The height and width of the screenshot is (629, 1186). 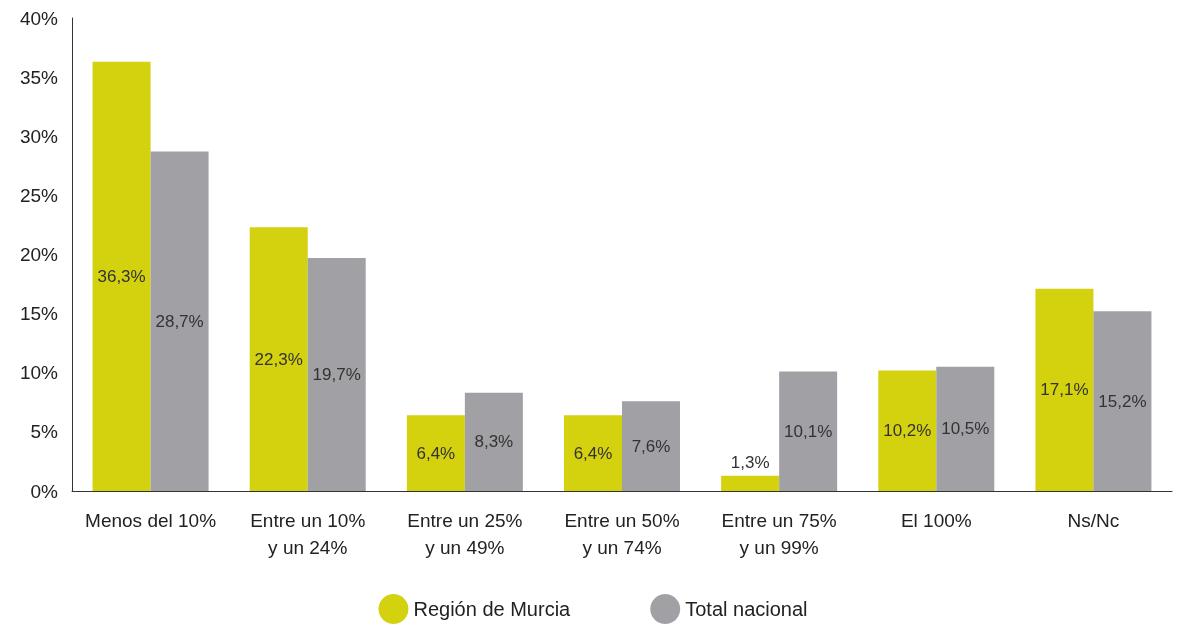 I want to click on data-label: 17,1%, so click(x=1064, y=390).